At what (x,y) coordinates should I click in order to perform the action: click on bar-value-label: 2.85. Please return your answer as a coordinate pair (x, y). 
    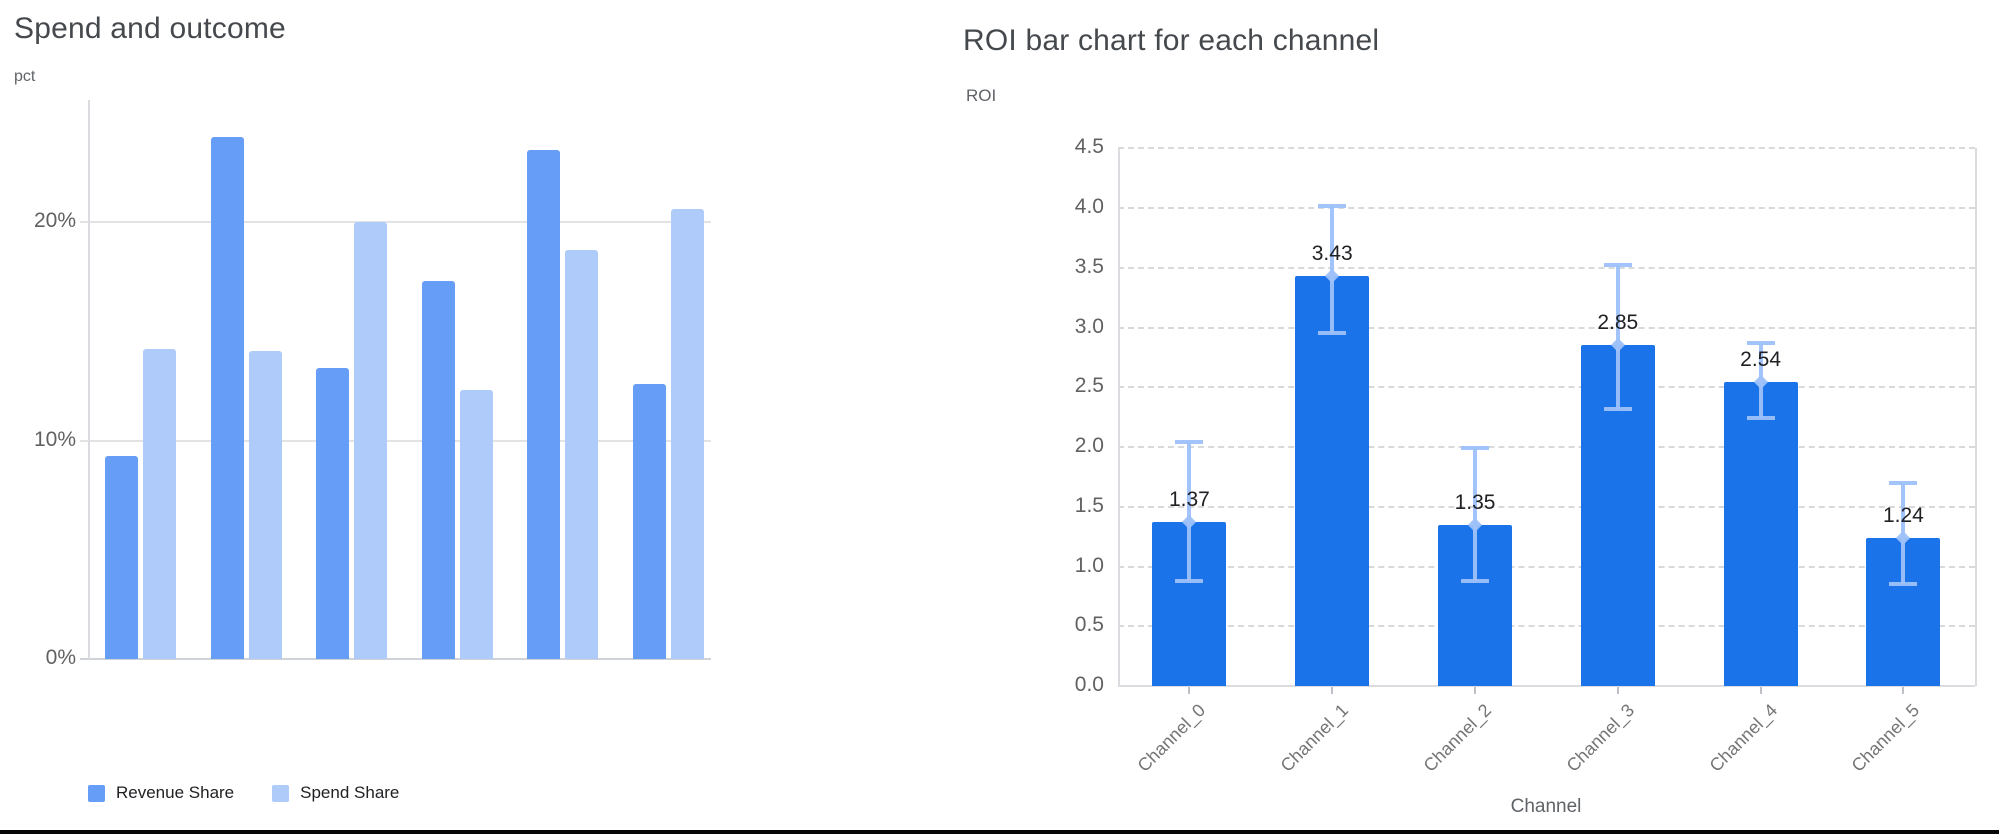
    Looking at the image, I should click on (1618, 323).